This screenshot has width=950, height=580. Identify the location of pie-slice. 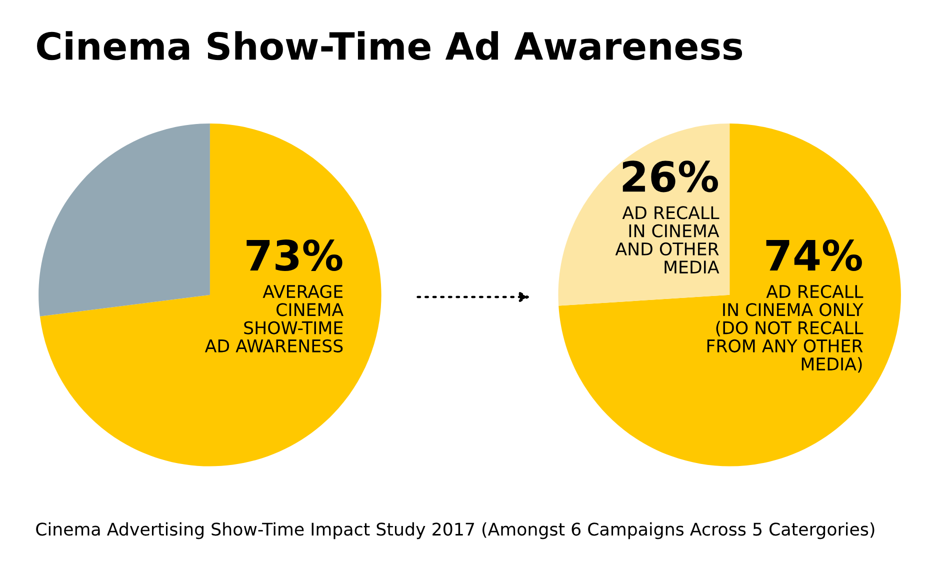
(124, 220).